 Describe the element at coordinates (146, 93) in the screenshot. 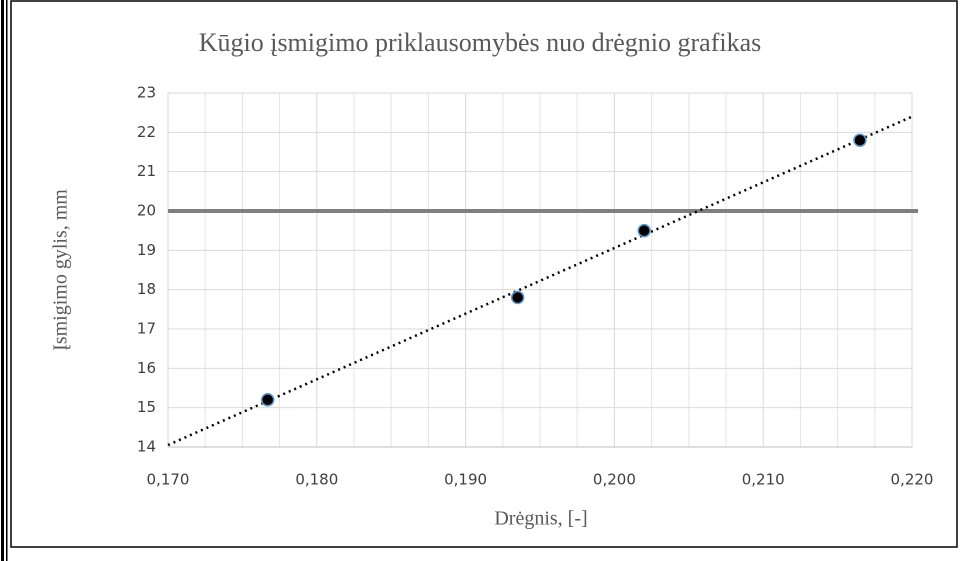

I see `y-tick-label: 23` at that location.